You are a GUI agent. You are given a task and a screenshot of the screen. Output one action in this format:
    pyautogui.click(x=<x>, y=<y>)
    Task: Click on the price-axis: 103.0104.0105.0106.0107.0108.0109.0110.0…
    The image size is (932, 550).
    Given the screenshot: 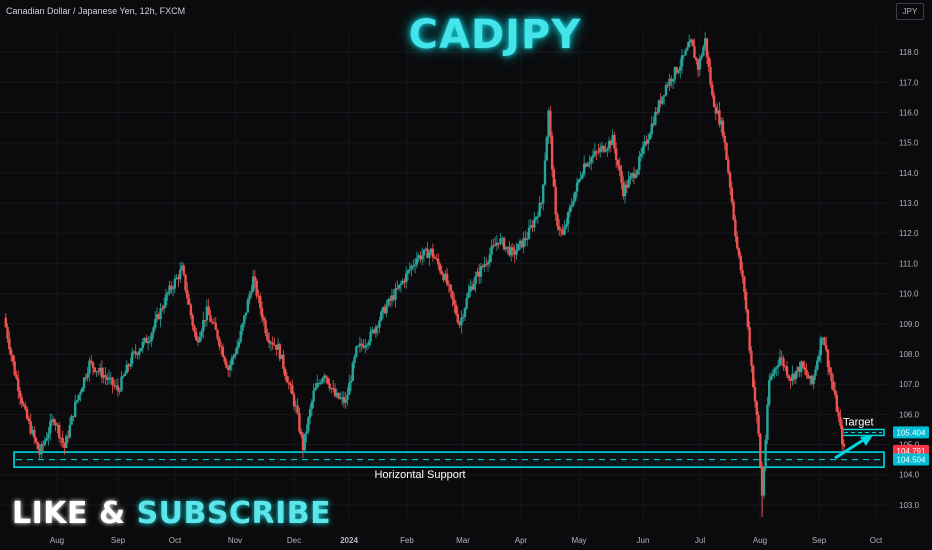 What is the action you would take?
    pyautogui.click(x=911, y=275)
    